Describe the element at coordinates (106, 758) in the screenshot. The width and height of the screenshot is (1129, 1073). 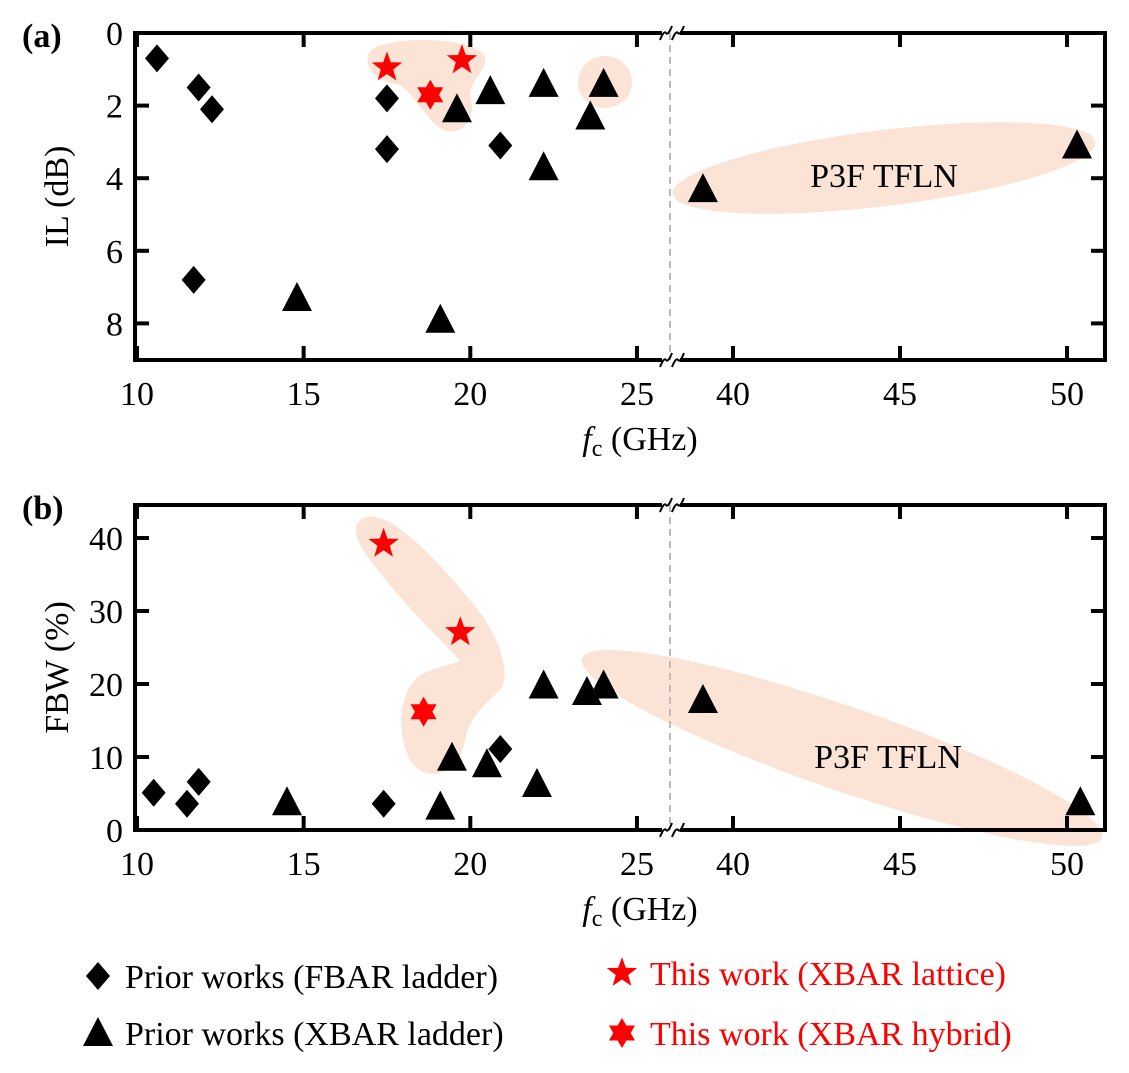
I see `y-tick-label: 10` at that location.